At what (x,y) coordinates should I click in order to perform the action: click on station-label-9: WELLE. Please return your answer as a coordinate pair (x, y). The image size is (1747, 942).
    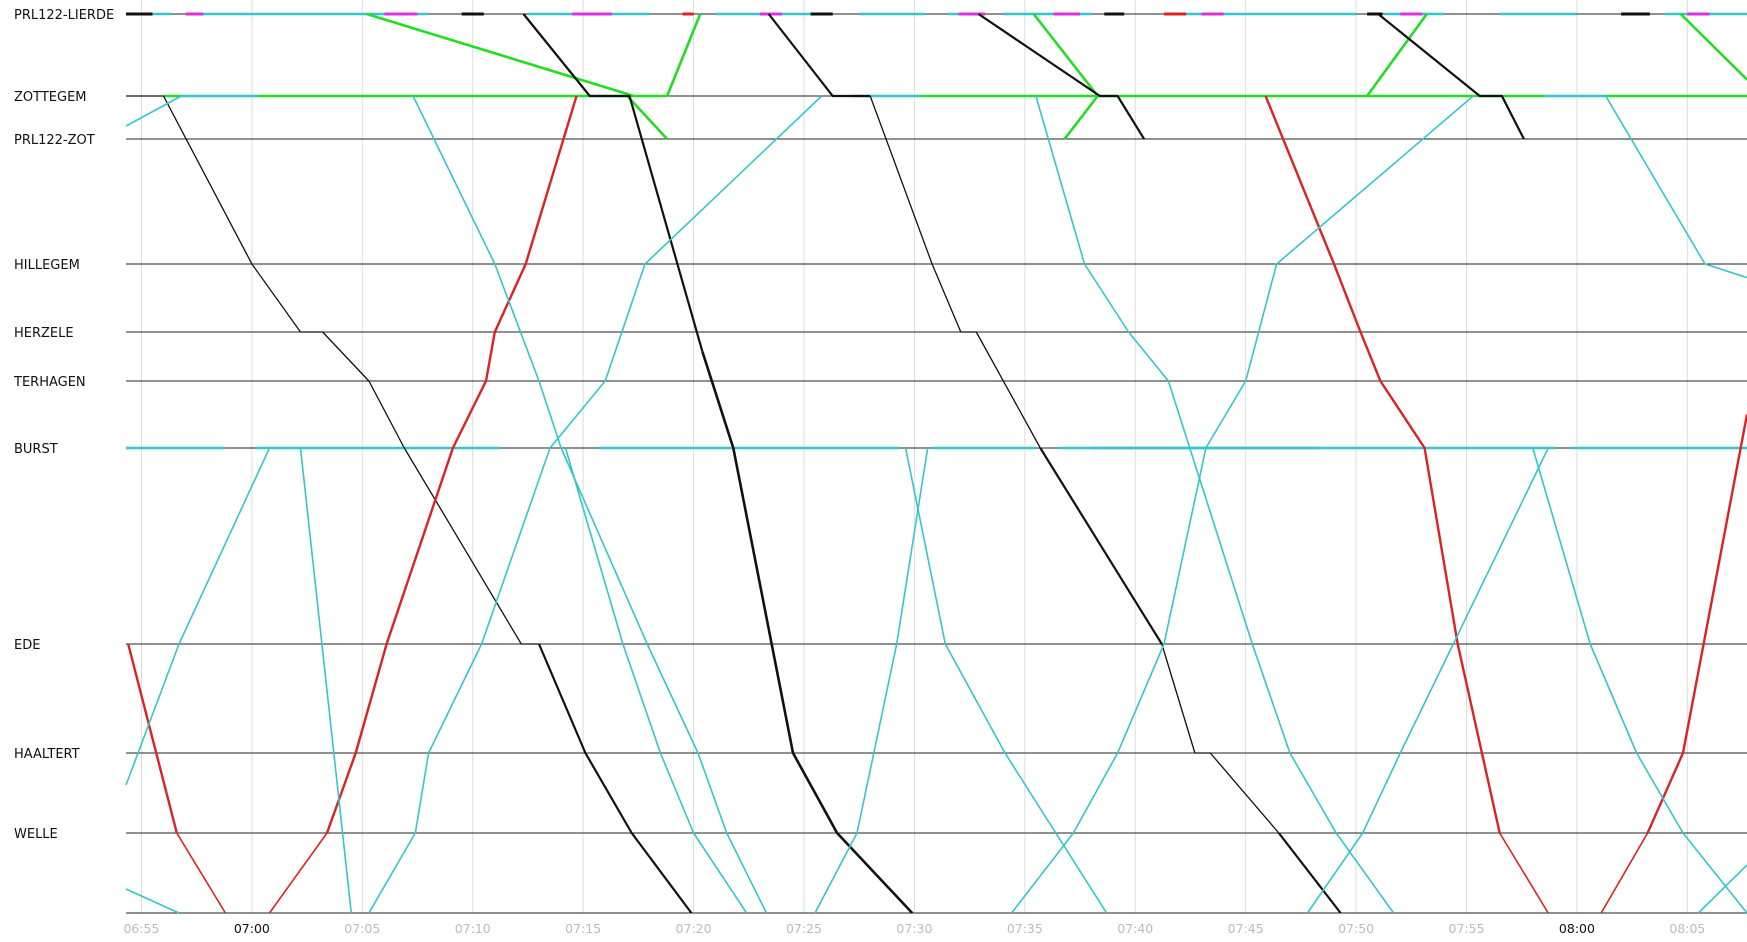
    Looking at the image, I should click on (36, 834).